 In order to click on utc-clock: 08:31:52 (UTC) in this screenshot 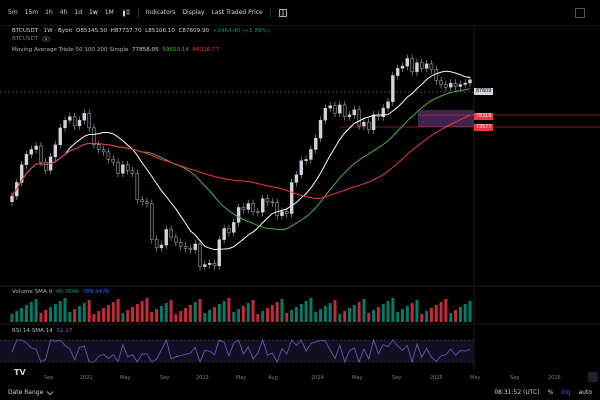, I will do `click(517, 392)`.